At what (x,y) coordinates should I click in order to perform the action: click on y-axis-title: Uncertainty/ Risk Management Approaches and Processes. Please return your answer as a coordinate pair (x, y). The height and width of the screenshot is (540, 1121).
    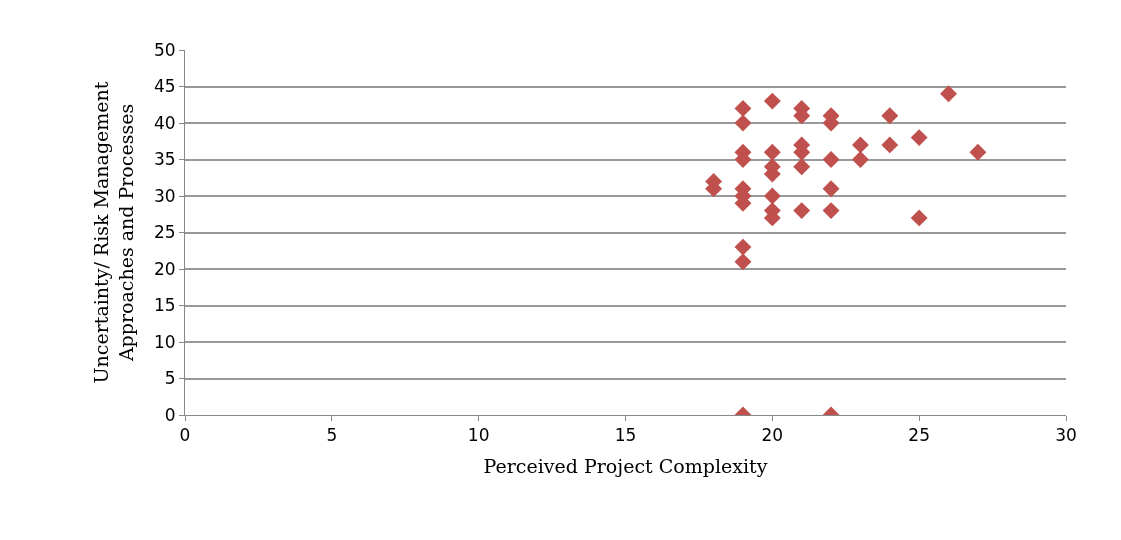
    Looking at the image, I should click on (113, 232).